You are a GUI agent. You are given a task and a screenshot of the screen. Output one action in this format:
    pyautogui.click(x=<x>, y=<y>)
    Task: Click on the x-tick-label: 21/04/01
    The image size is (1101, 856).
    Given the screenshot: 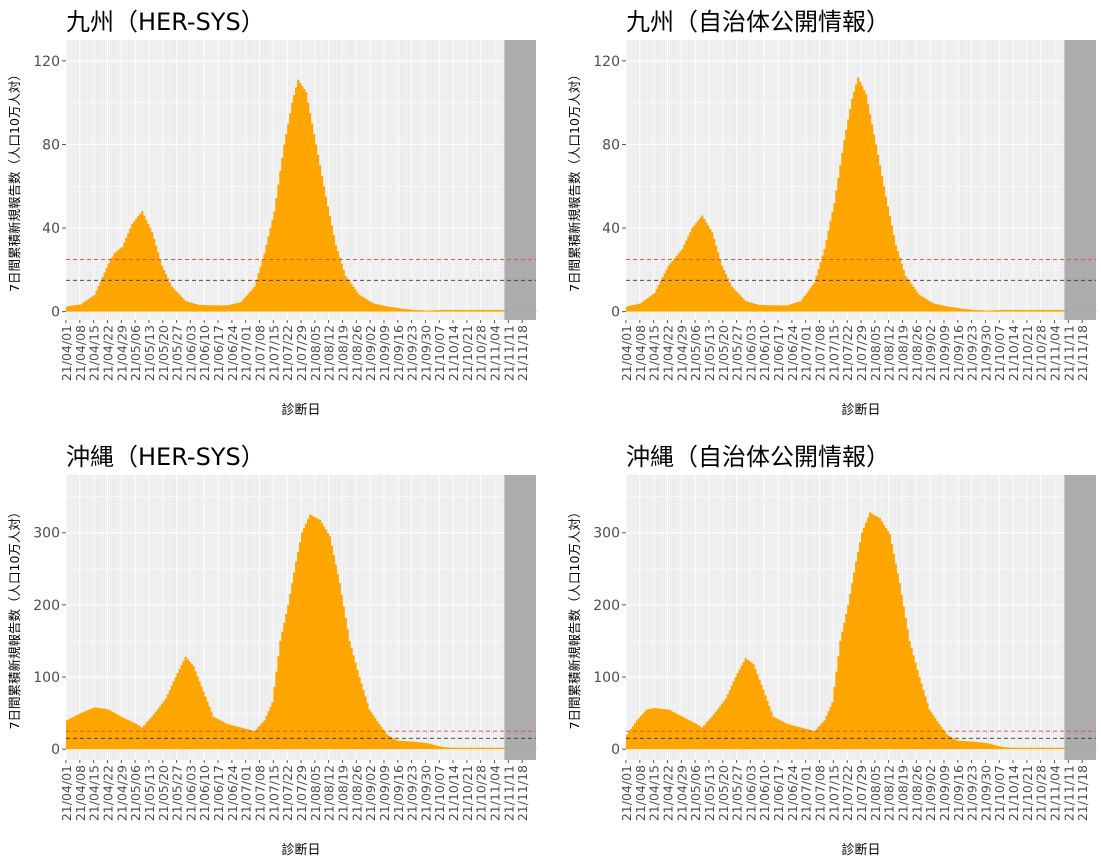 What is the action you would take?
    pyautogui.click(x=626, y=353)
    